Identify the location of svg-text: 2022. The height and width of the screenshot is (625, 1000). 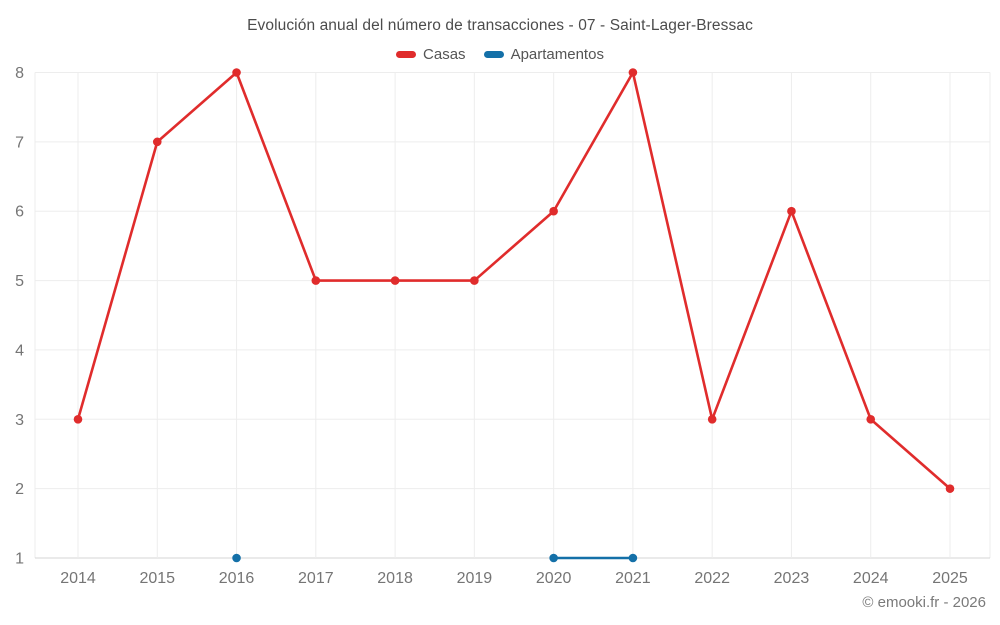
(712, 578).